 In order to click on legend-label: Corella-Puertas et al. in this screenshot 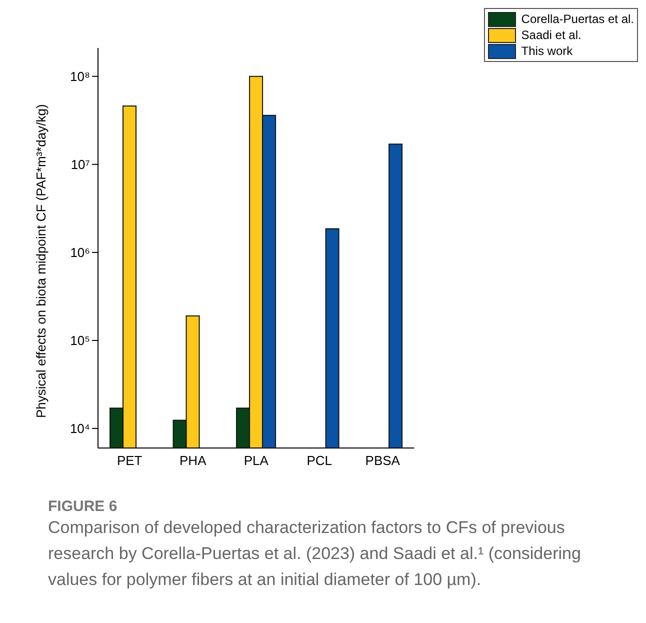, I will do `click(577, 19)`.